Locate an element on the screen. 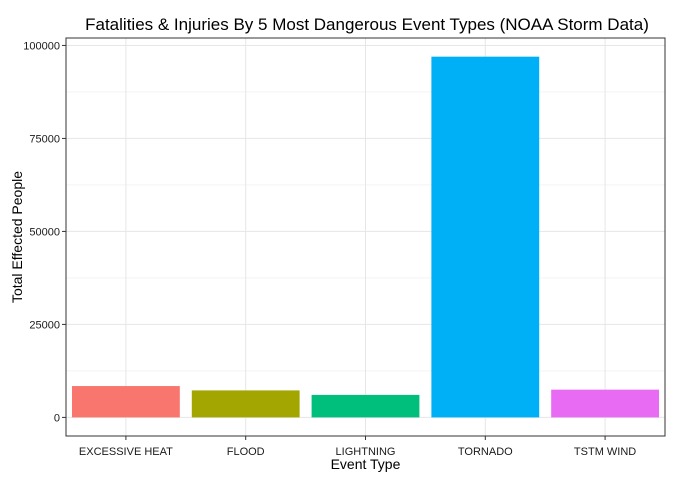 This screenshot has height=480, width=680. x-tick-label: FLOOD is located at coordinates (246, 452).